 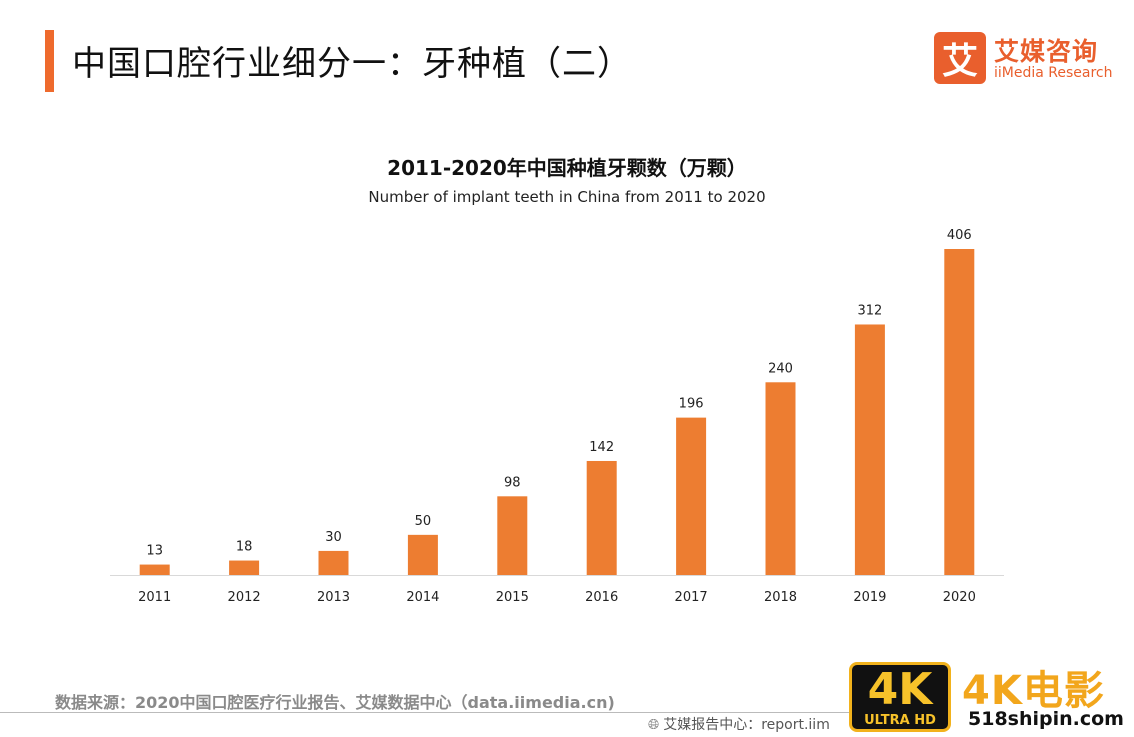 What do you see at coordinates (49, 61) in the screenshot?
I see `title-accent-bar` at bounding box center [49, 61].